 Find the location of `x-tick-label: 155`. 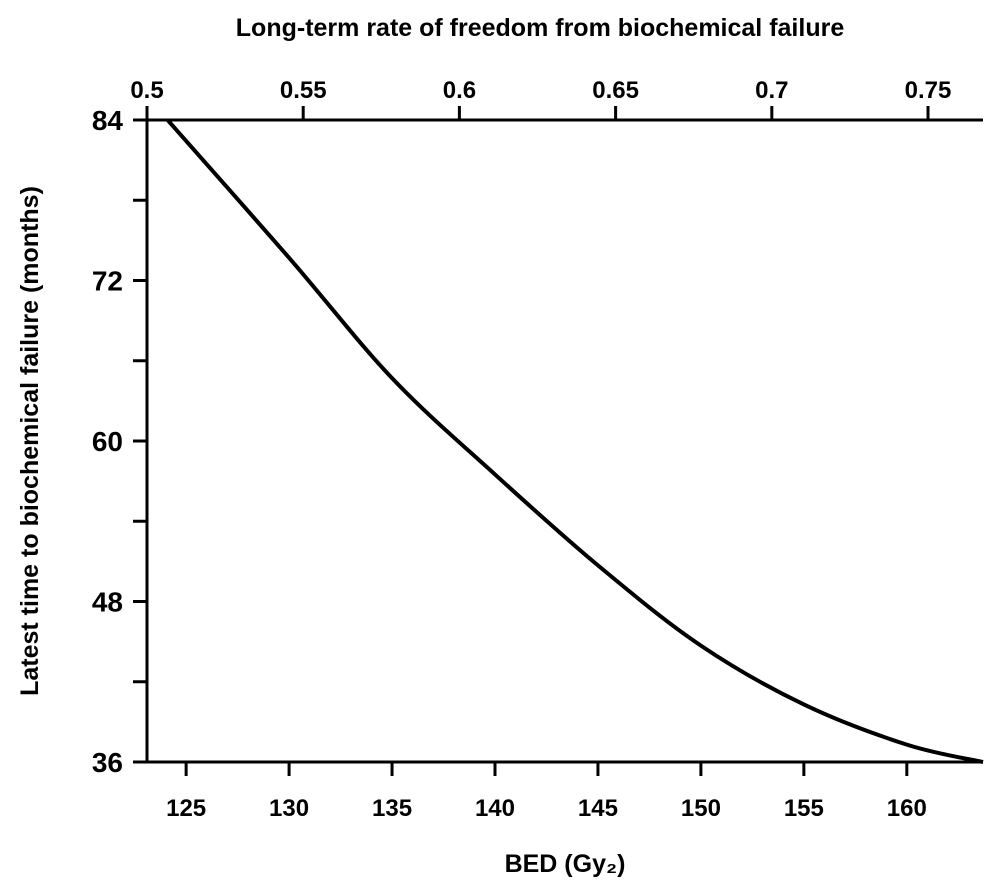

x-tick-label: 155 is located at coordinates (804, 808).